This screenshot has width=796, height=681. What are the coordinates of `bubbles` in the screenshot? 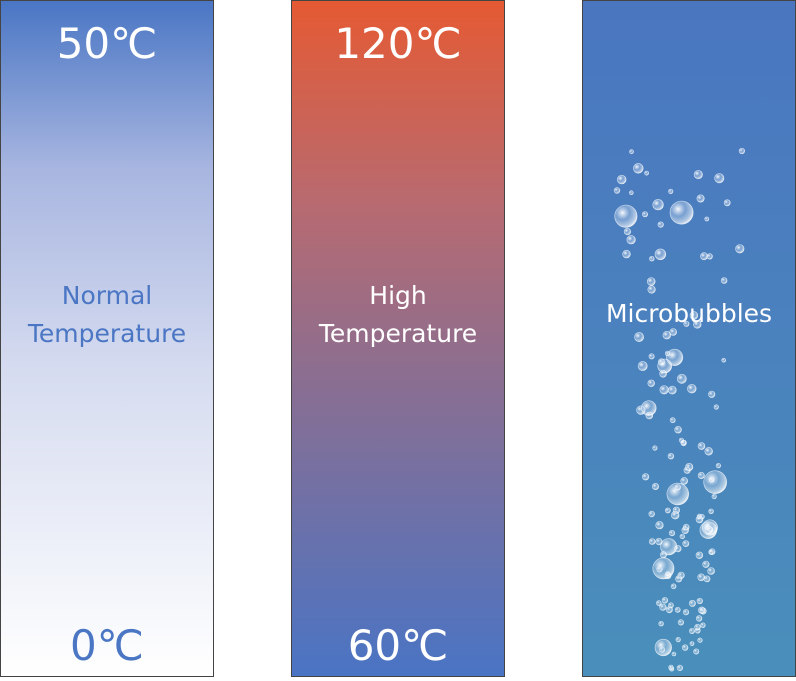 It's located at (679, 409).